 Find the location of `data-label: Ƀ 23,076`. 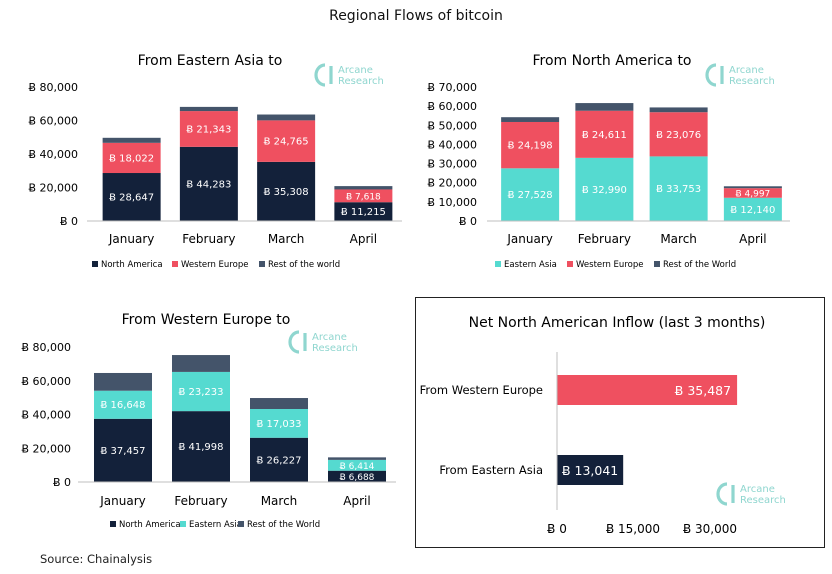

data-label: Ƀ 23,076 is located at coordinates (678, 135).